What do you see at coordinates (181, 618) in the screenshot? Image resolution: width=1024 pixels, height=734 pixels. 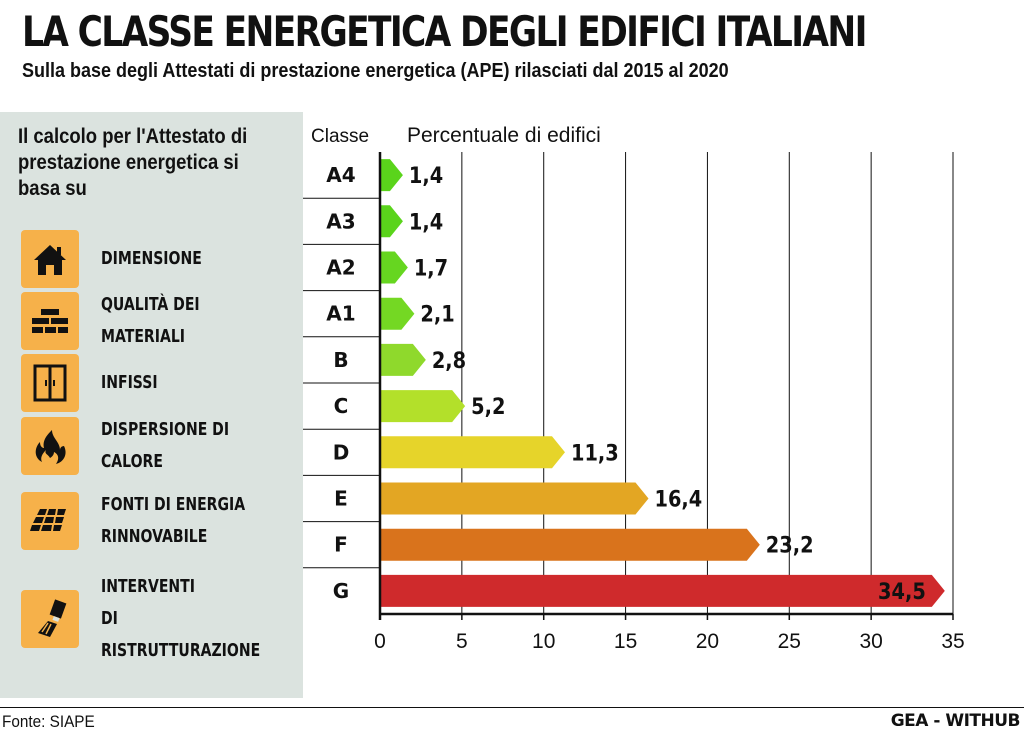 I see `factor-label: INTERVENTI DI RISTRUTTURAZIONE` at bounding box center [181, 618].